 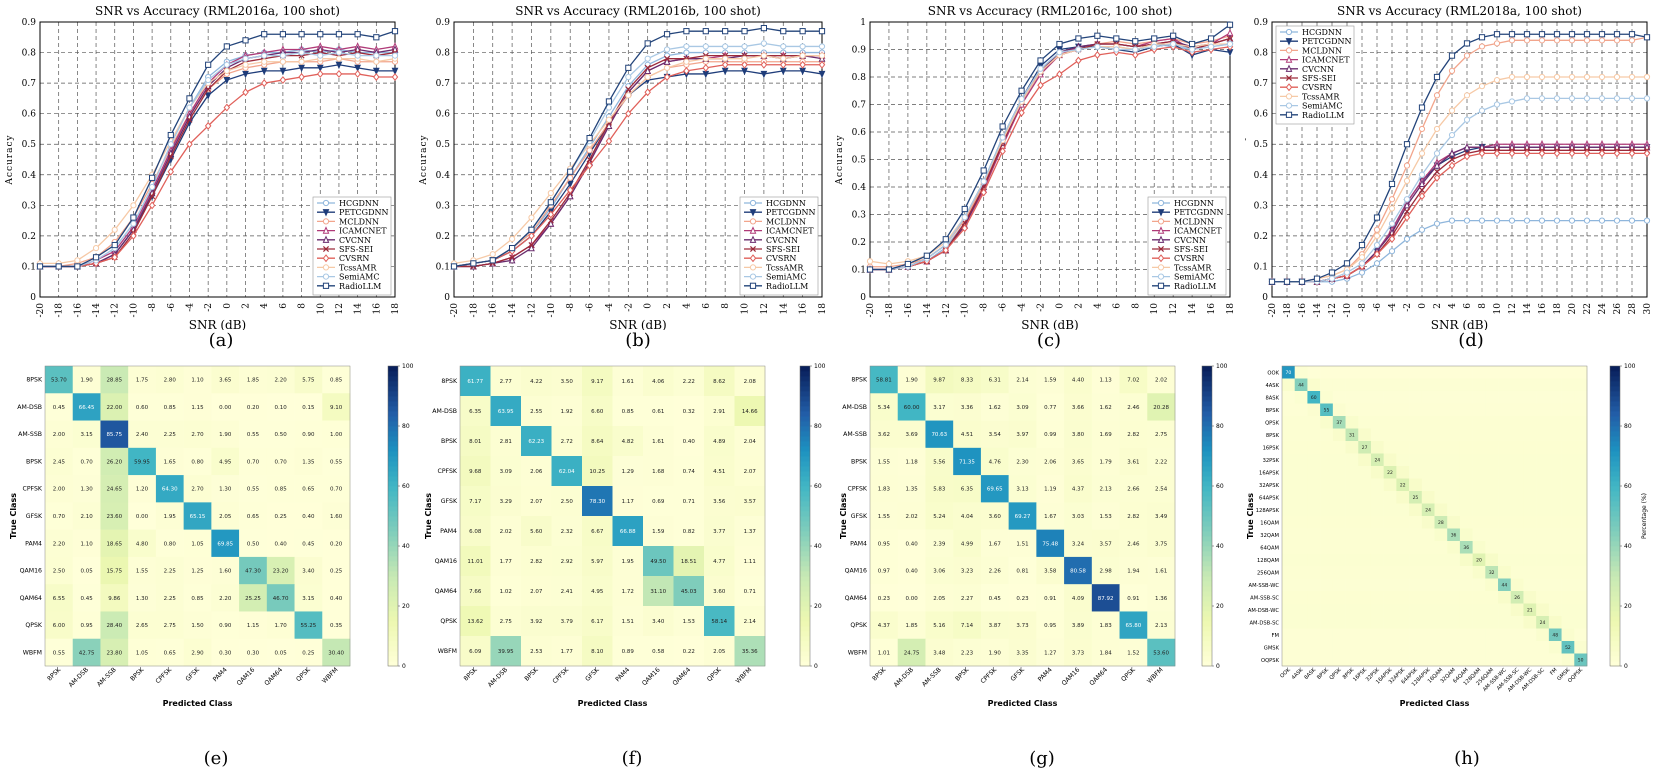 What do you see at coordinates (719, 562) in the screenshot?
I see `cell-value: 4.77` at bounding box center [719, 562].